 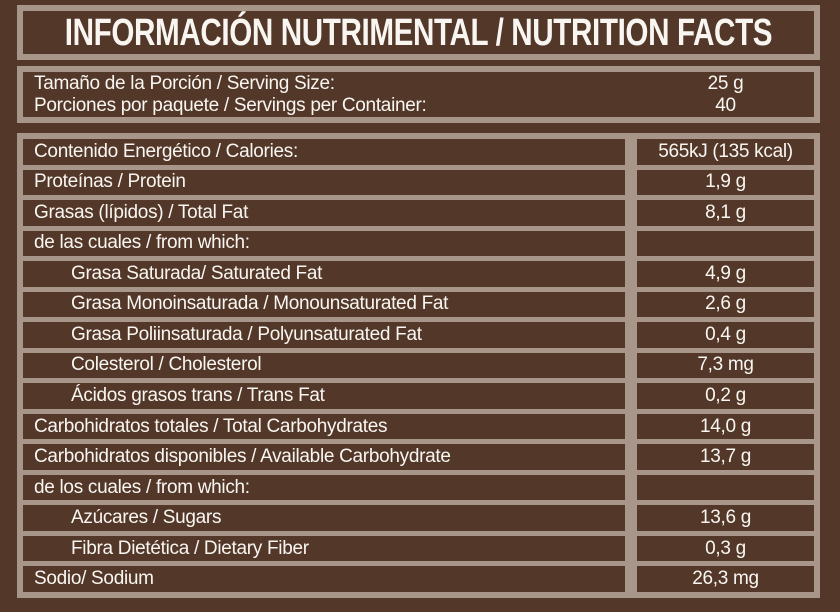 What do you see at coordinates (725, 335) in the screenshot?
I see `nutrient-value: 0,4 g` at bounding box center [725, 335].